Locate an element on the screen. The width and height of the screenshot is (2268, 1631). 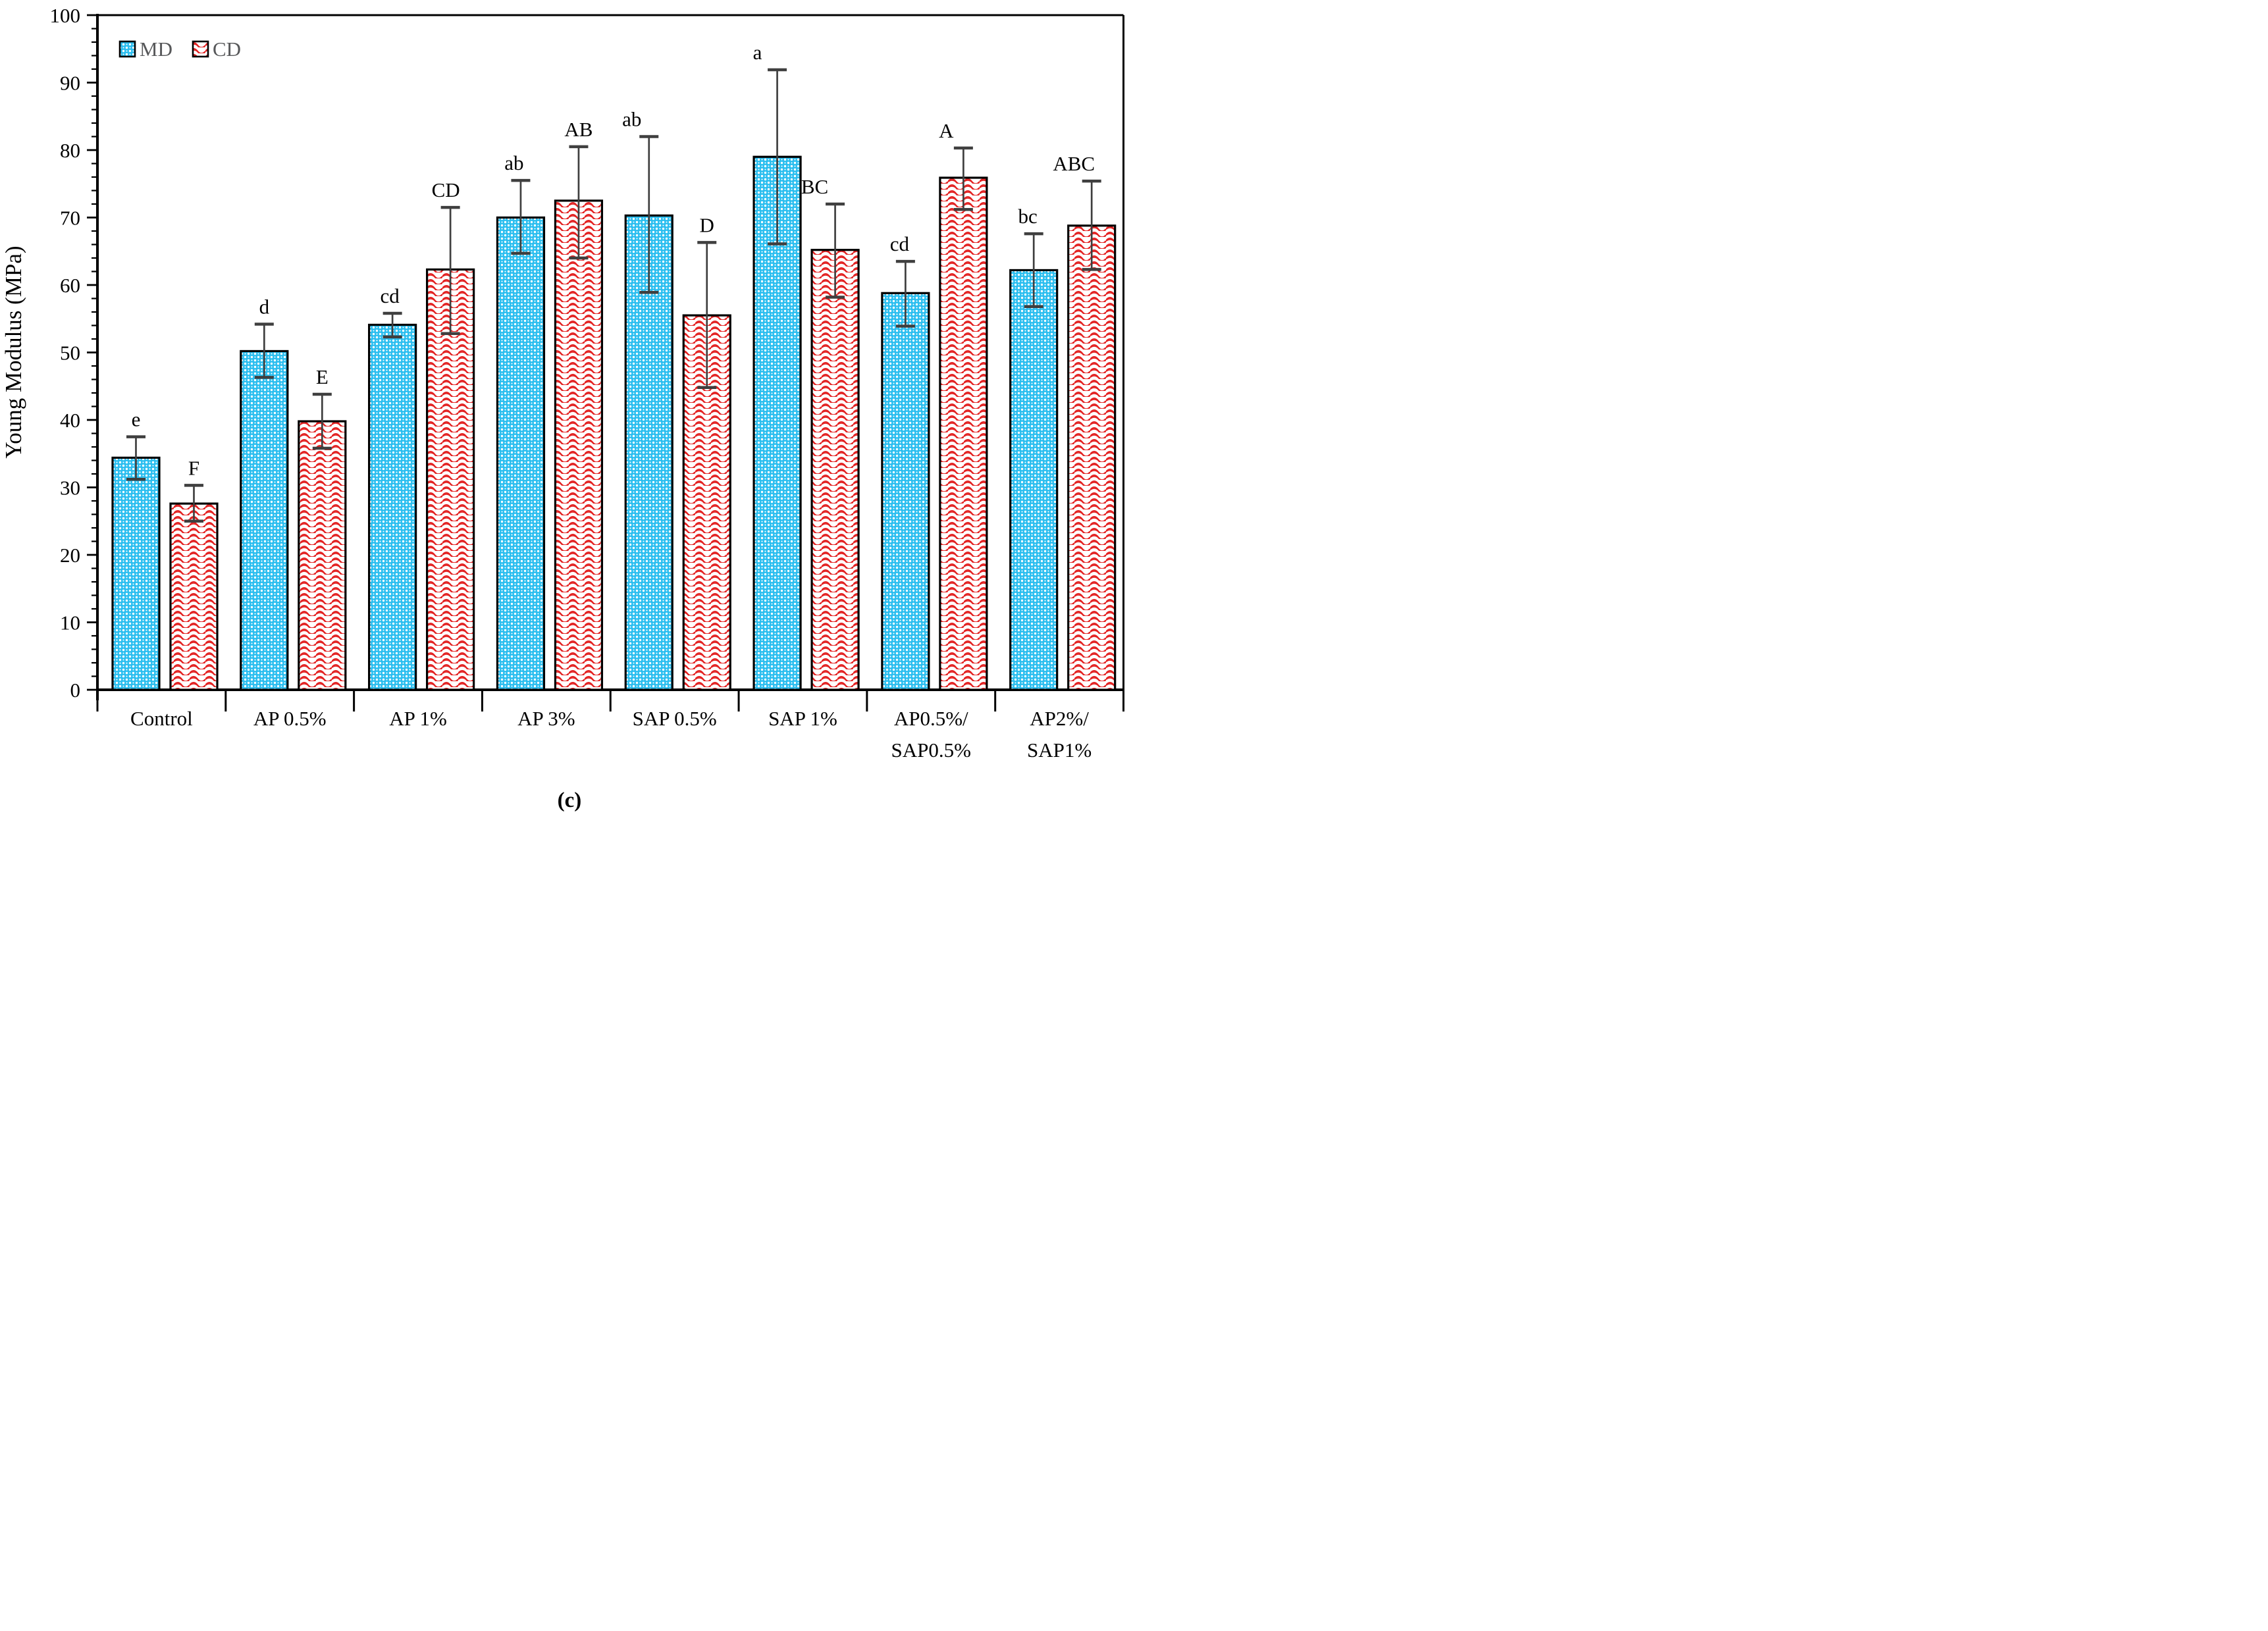
x-category-label: SAP 1% is located at coordinates (802, 718).